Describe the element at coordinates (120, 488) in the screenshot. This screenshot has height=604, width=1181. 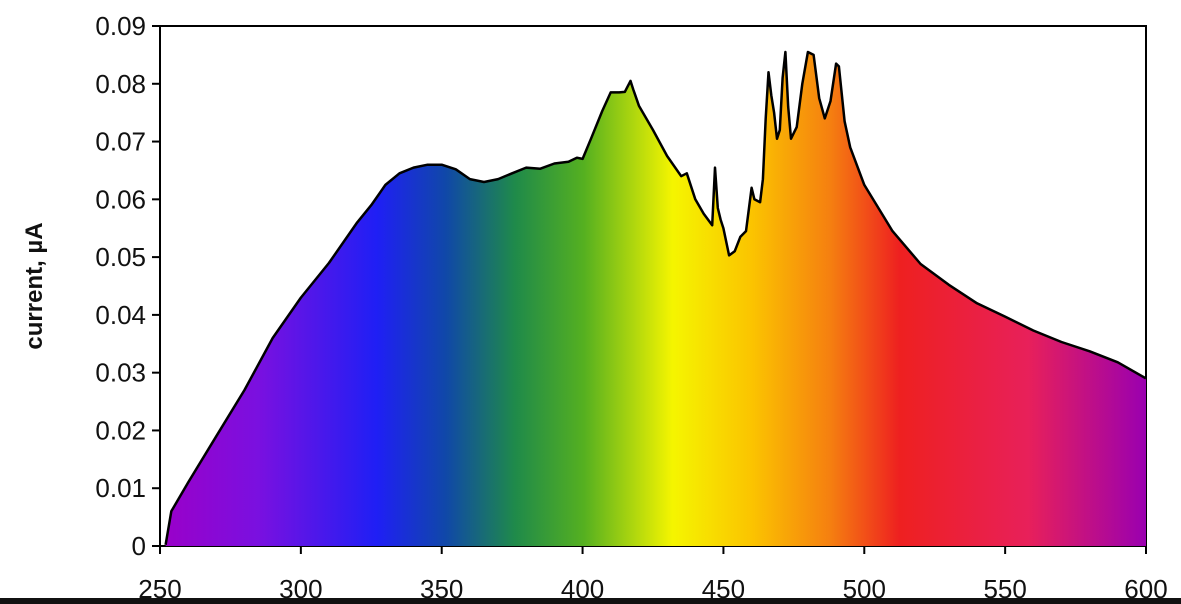
I see `y-tick-label: 0.01` at that location.